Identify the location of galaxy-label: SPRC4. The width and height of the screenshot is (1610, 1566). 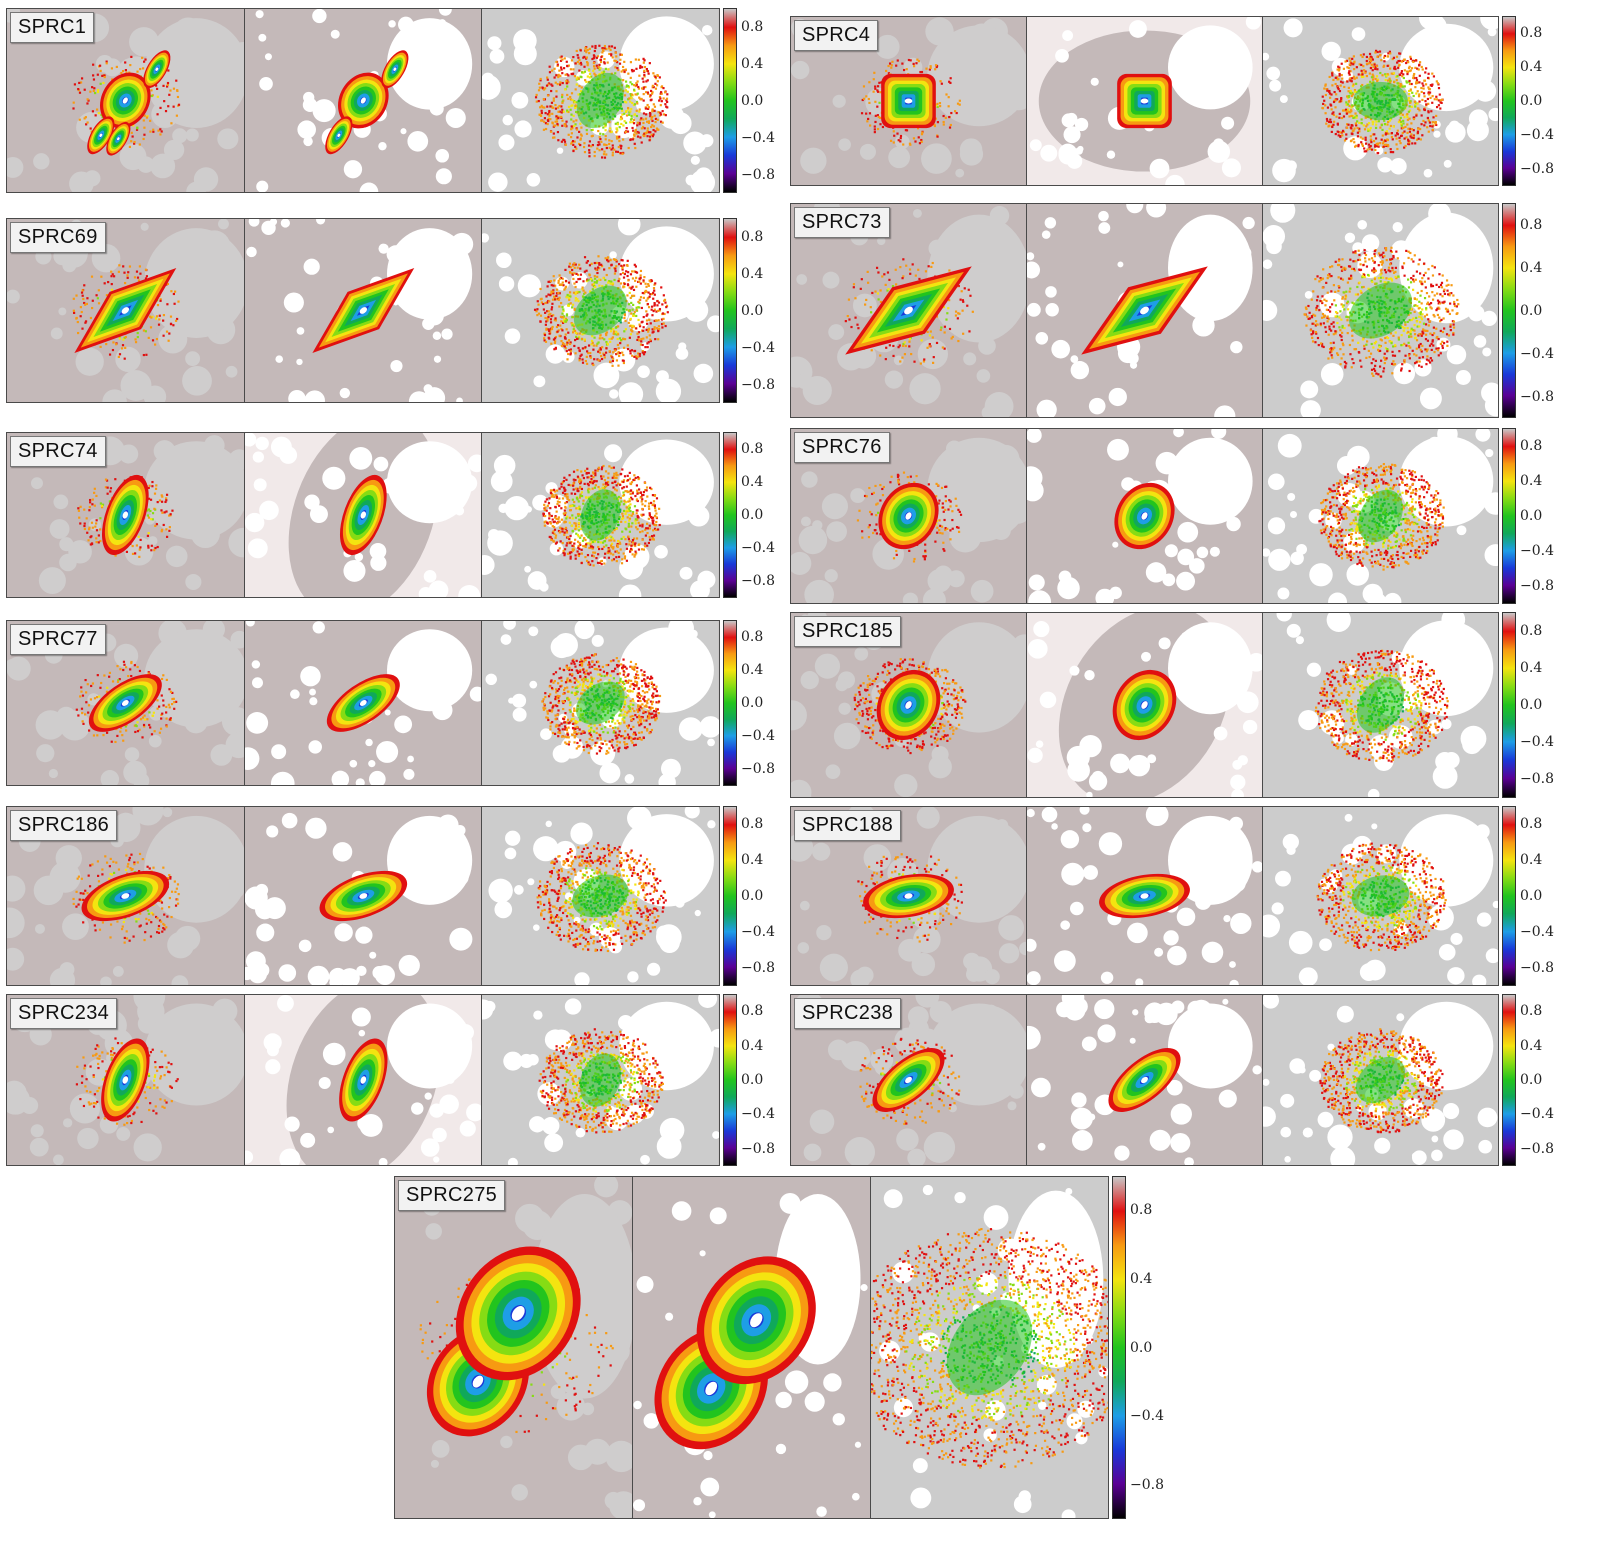
(836, 35).